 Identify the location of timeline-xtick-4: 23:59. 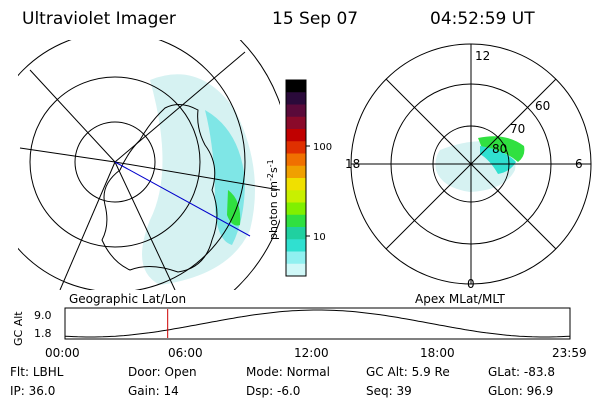
(569, 353).